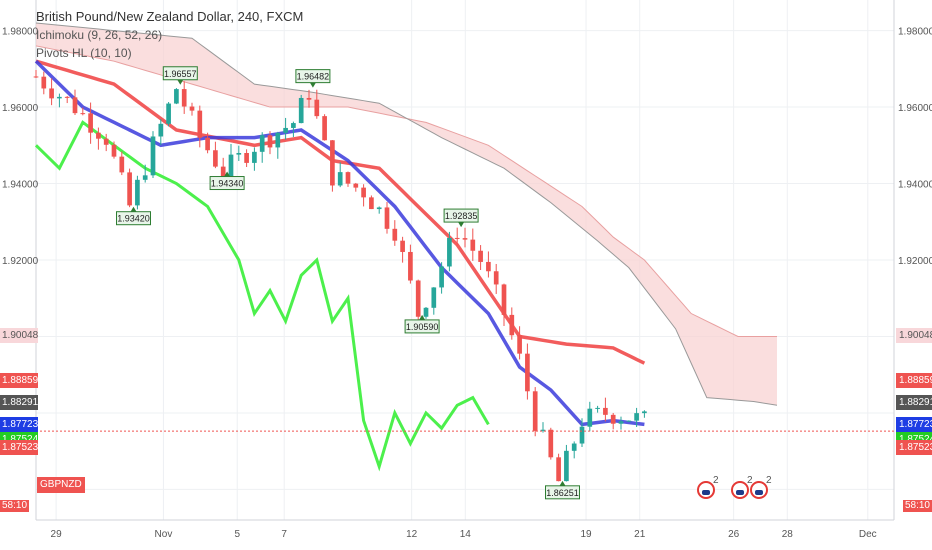  I want to click on y-tick-label-left: 1.94000, so click(20, 185).